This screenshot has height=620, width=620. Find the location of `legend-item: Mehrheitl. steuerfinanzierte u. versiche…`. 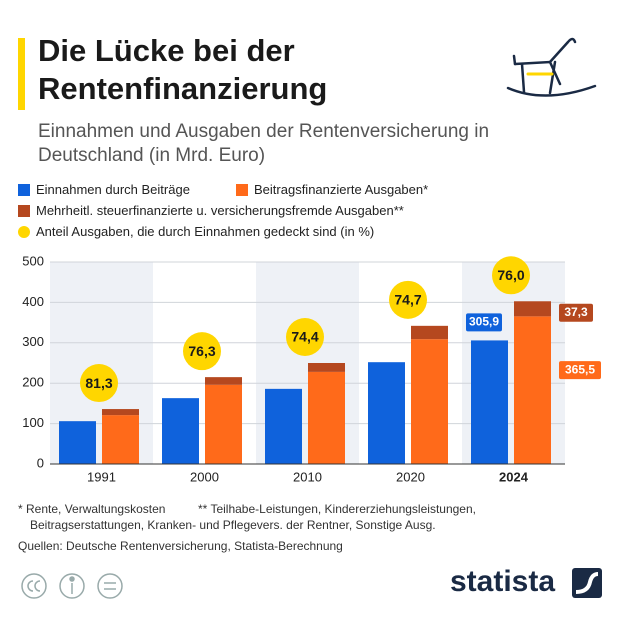

legend-item: Mehrheitl. steuerfinanzierte u. versiche… is located at coordinates (211, 210).